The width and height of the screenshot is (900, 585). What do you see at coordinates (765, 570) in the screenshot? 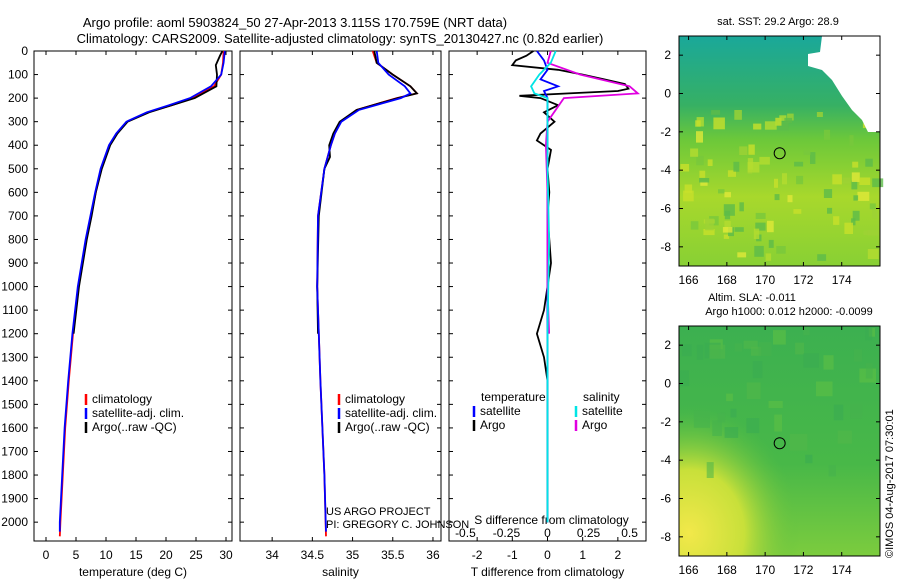
I see `sla-map-lon-label: 170` at bounding box center [765, 570].